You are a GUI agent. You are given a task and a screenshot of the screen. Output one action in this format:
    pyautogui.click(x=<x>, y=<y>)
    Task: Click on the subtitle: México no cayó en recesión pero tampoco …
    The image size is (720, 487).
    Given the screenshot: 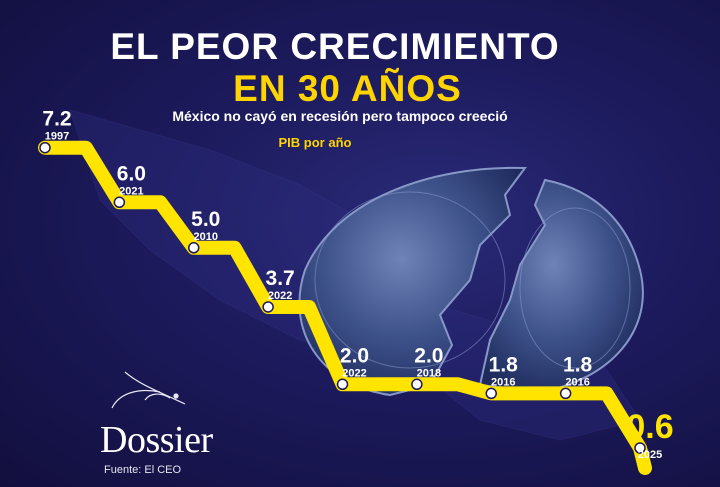 What is the action you would take?
    pyautogui.click(x=340, y=116)
    